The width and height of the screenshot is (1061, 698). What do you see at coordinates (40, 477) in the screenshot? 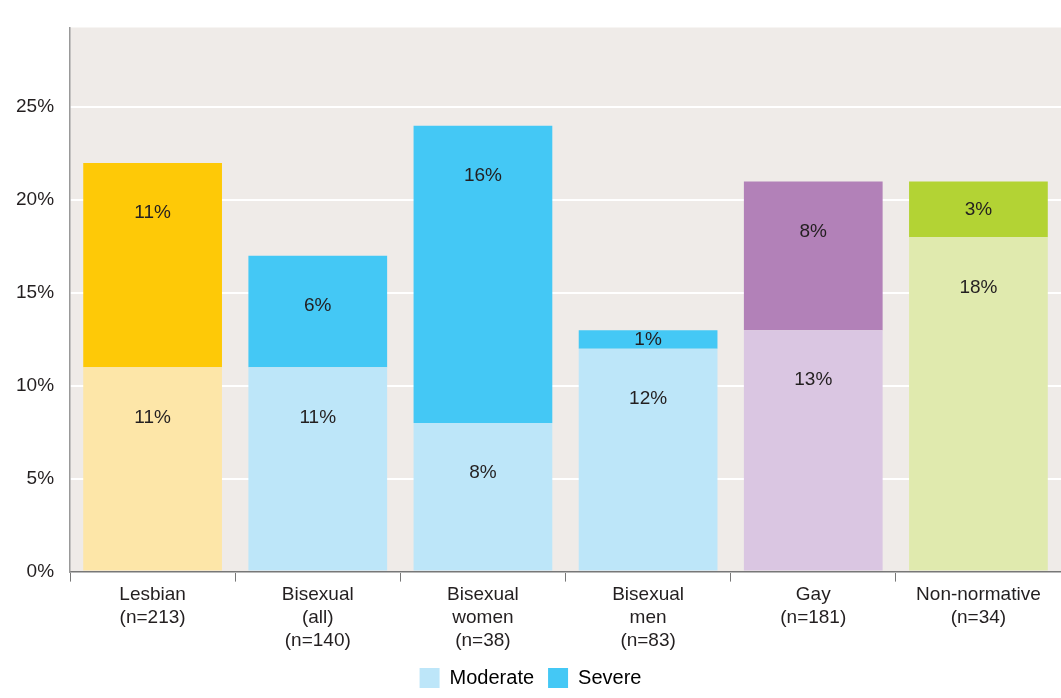
I see `y-tick-label: 5%` at bounding box center [40, 477].